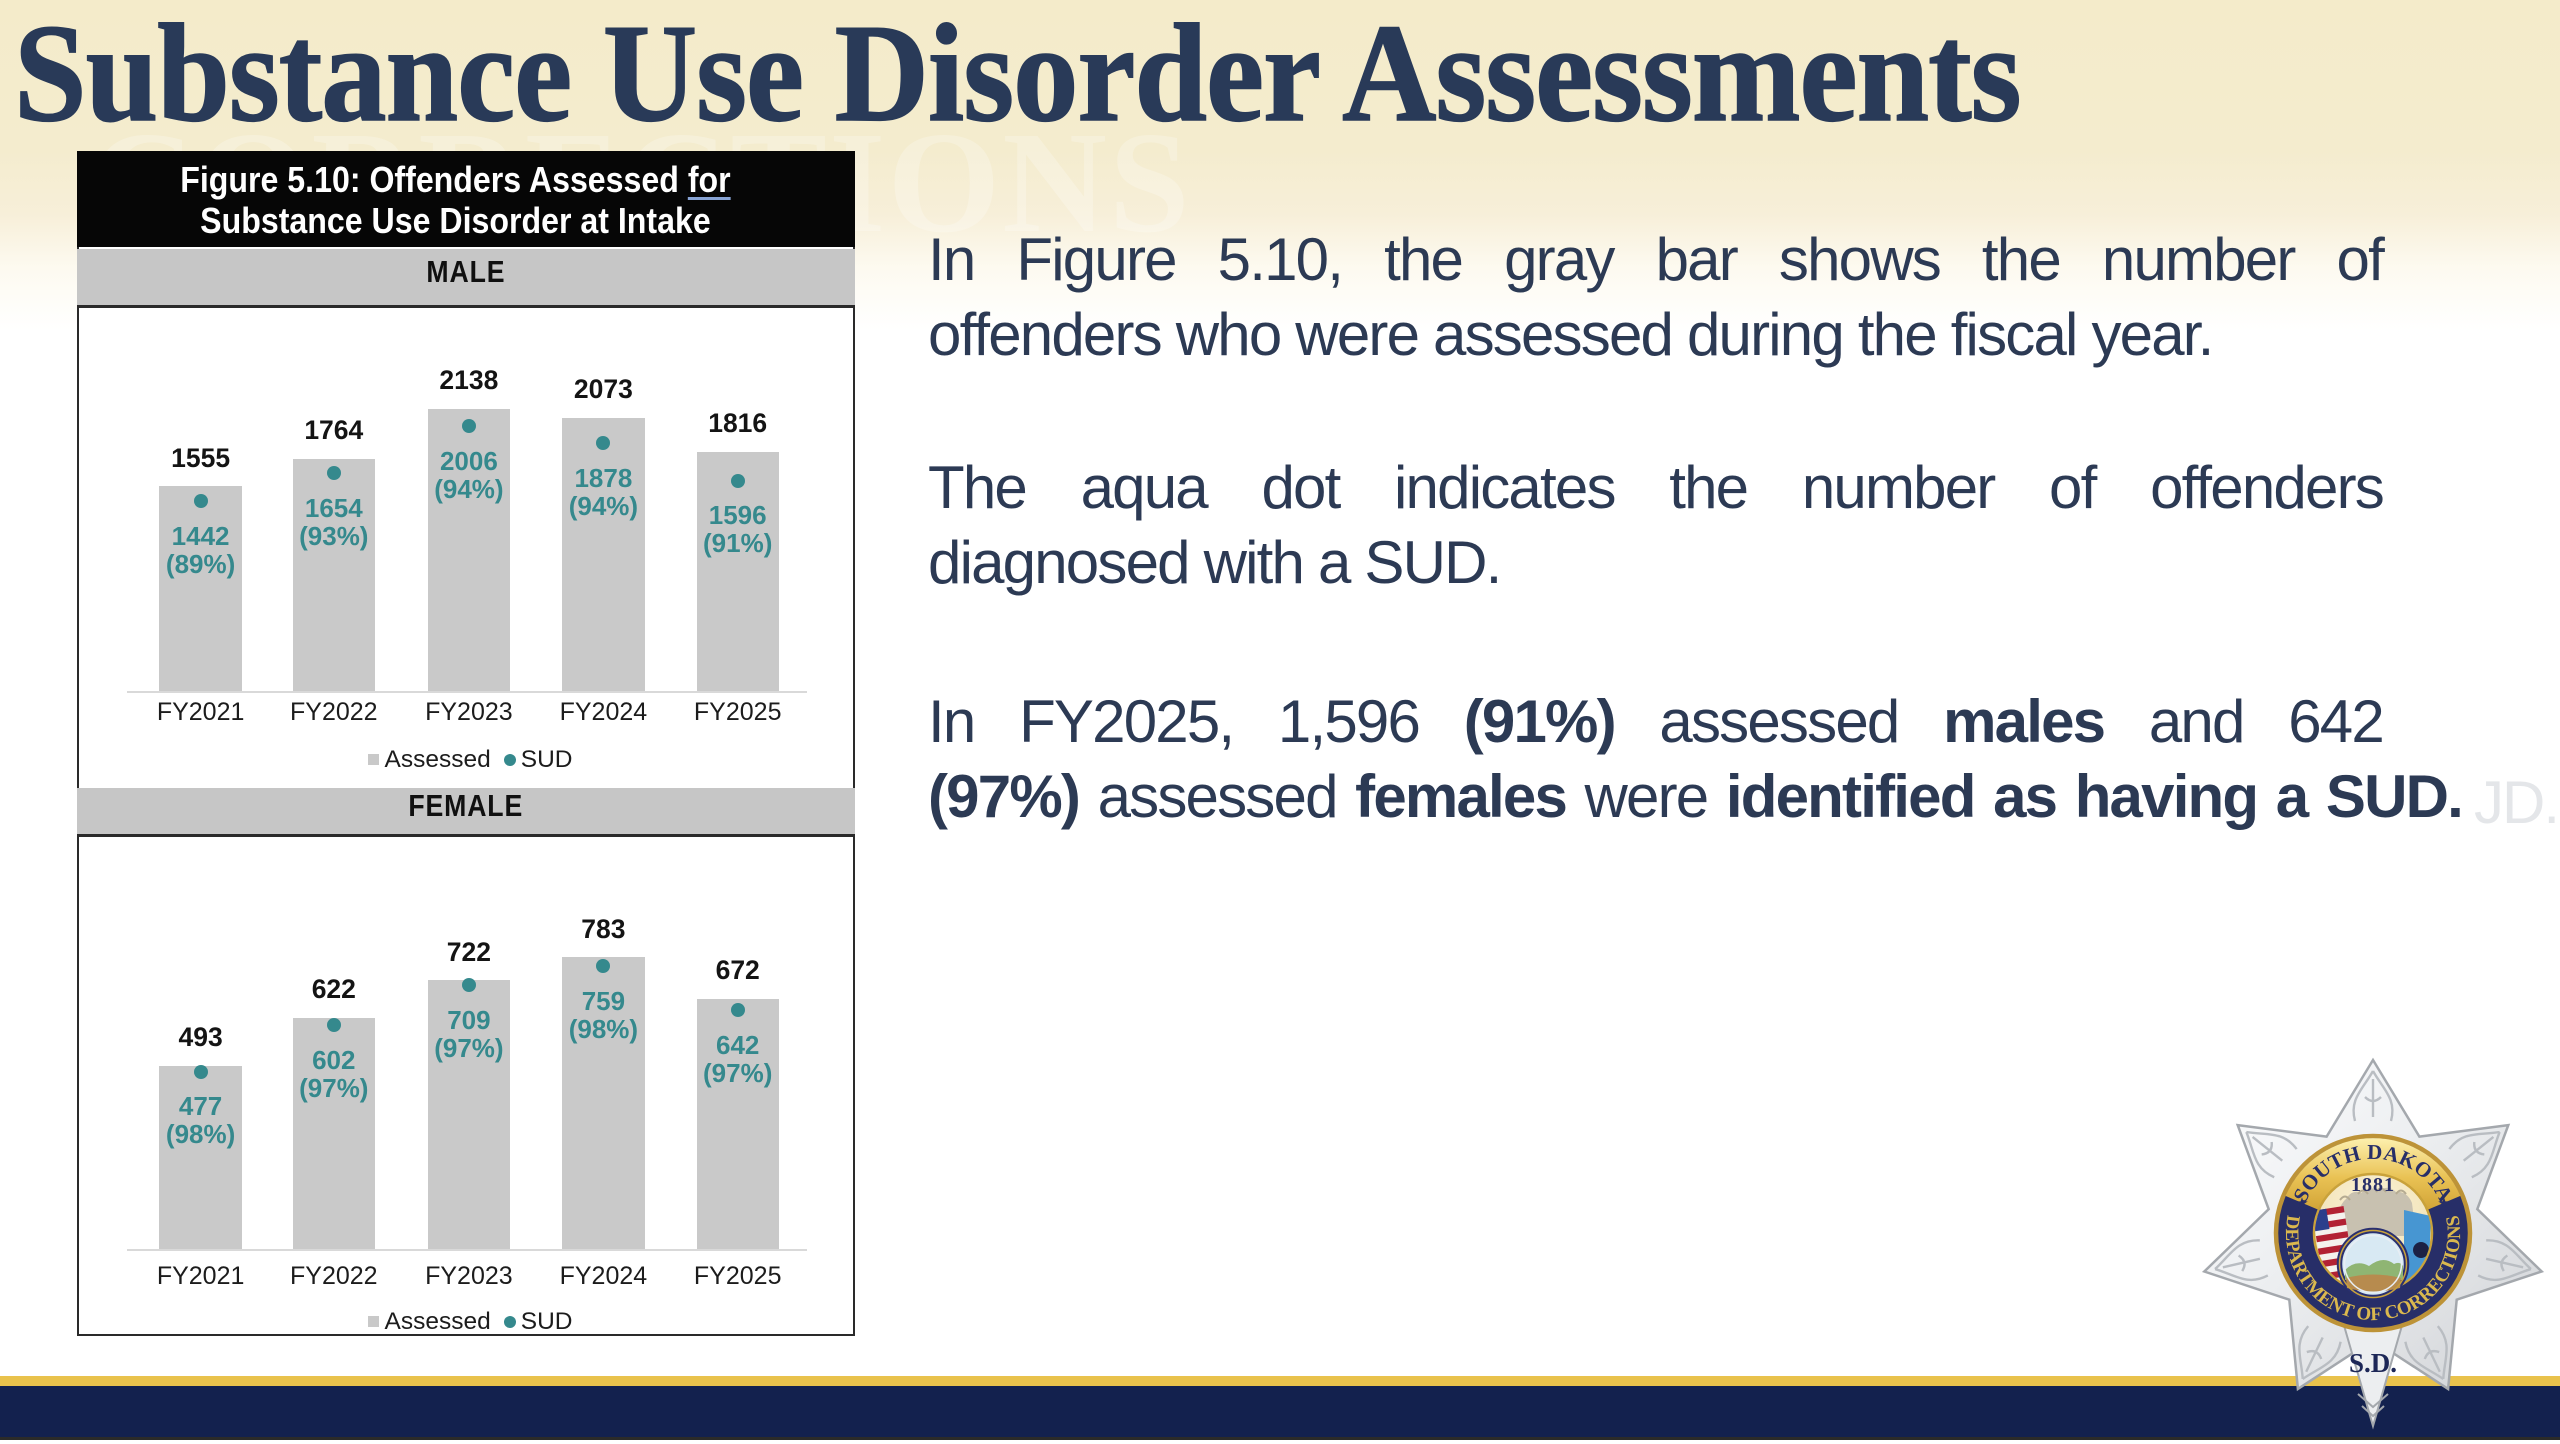 This screenshot has width=2560, height=1444. What do you see at coordinates (2373, 1363) in the screenshot?
I see `svg-text: S.D.` at bounding box center [2373, 1363].